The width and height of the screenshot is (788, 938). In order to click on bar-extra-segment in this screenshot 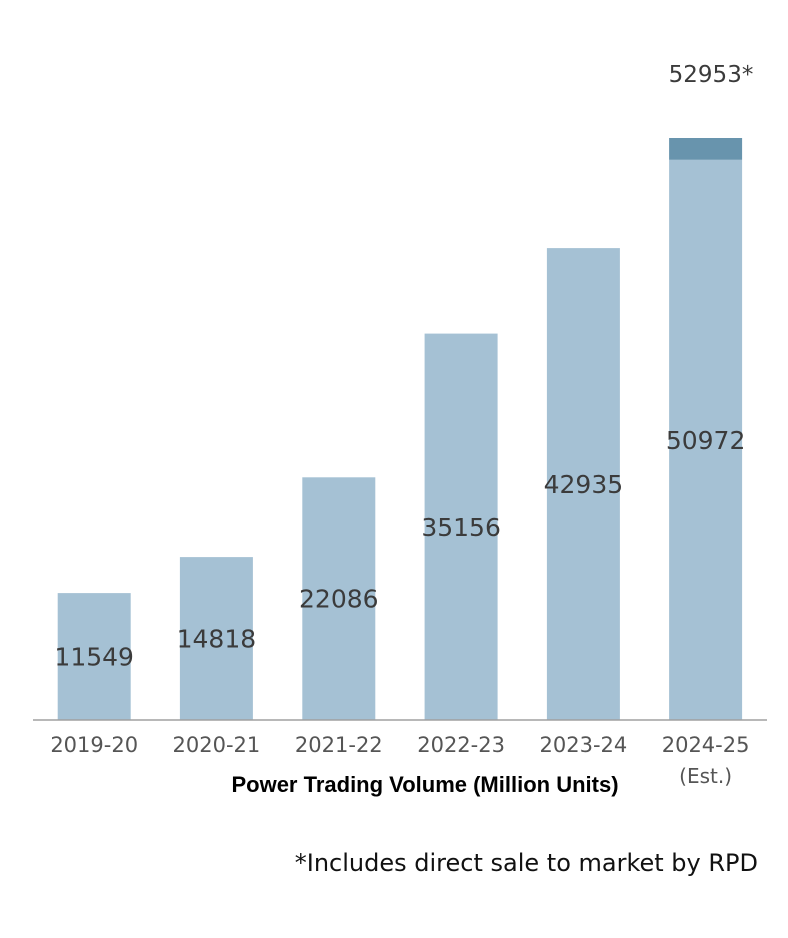, I will do `click(706, 149)`.